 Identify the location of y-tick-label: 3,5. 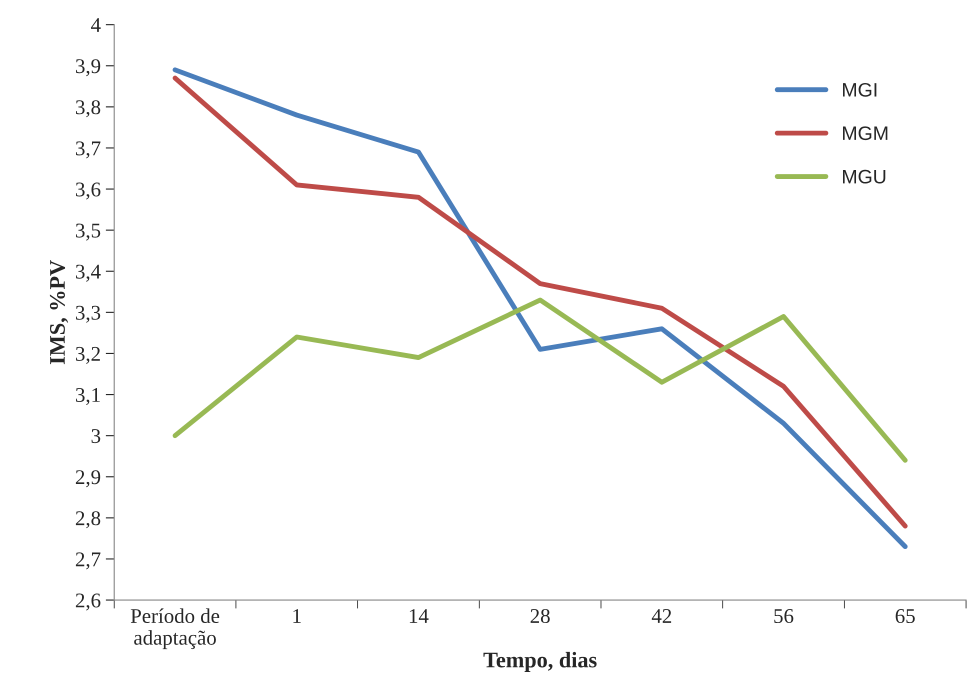
(88, 232).